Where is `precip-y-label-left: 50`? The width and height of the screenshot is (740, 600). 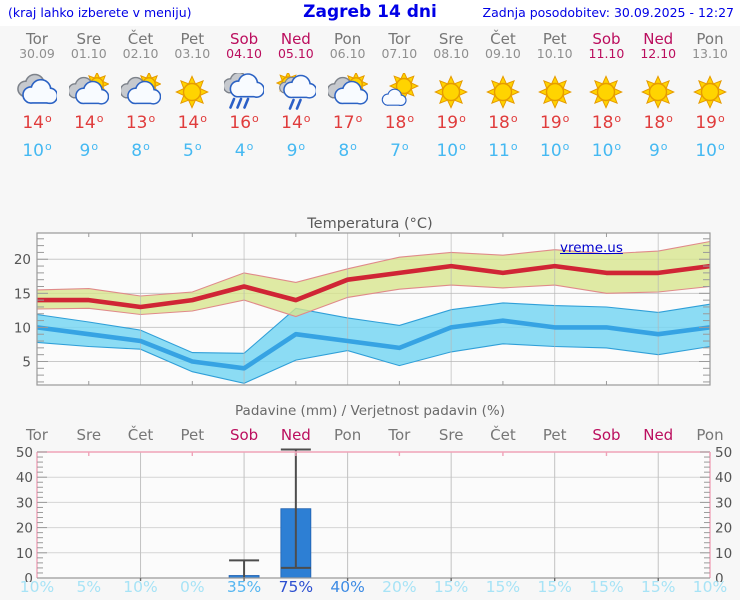
precip-y-label-left: 50 is located at coordinates (24, 453).